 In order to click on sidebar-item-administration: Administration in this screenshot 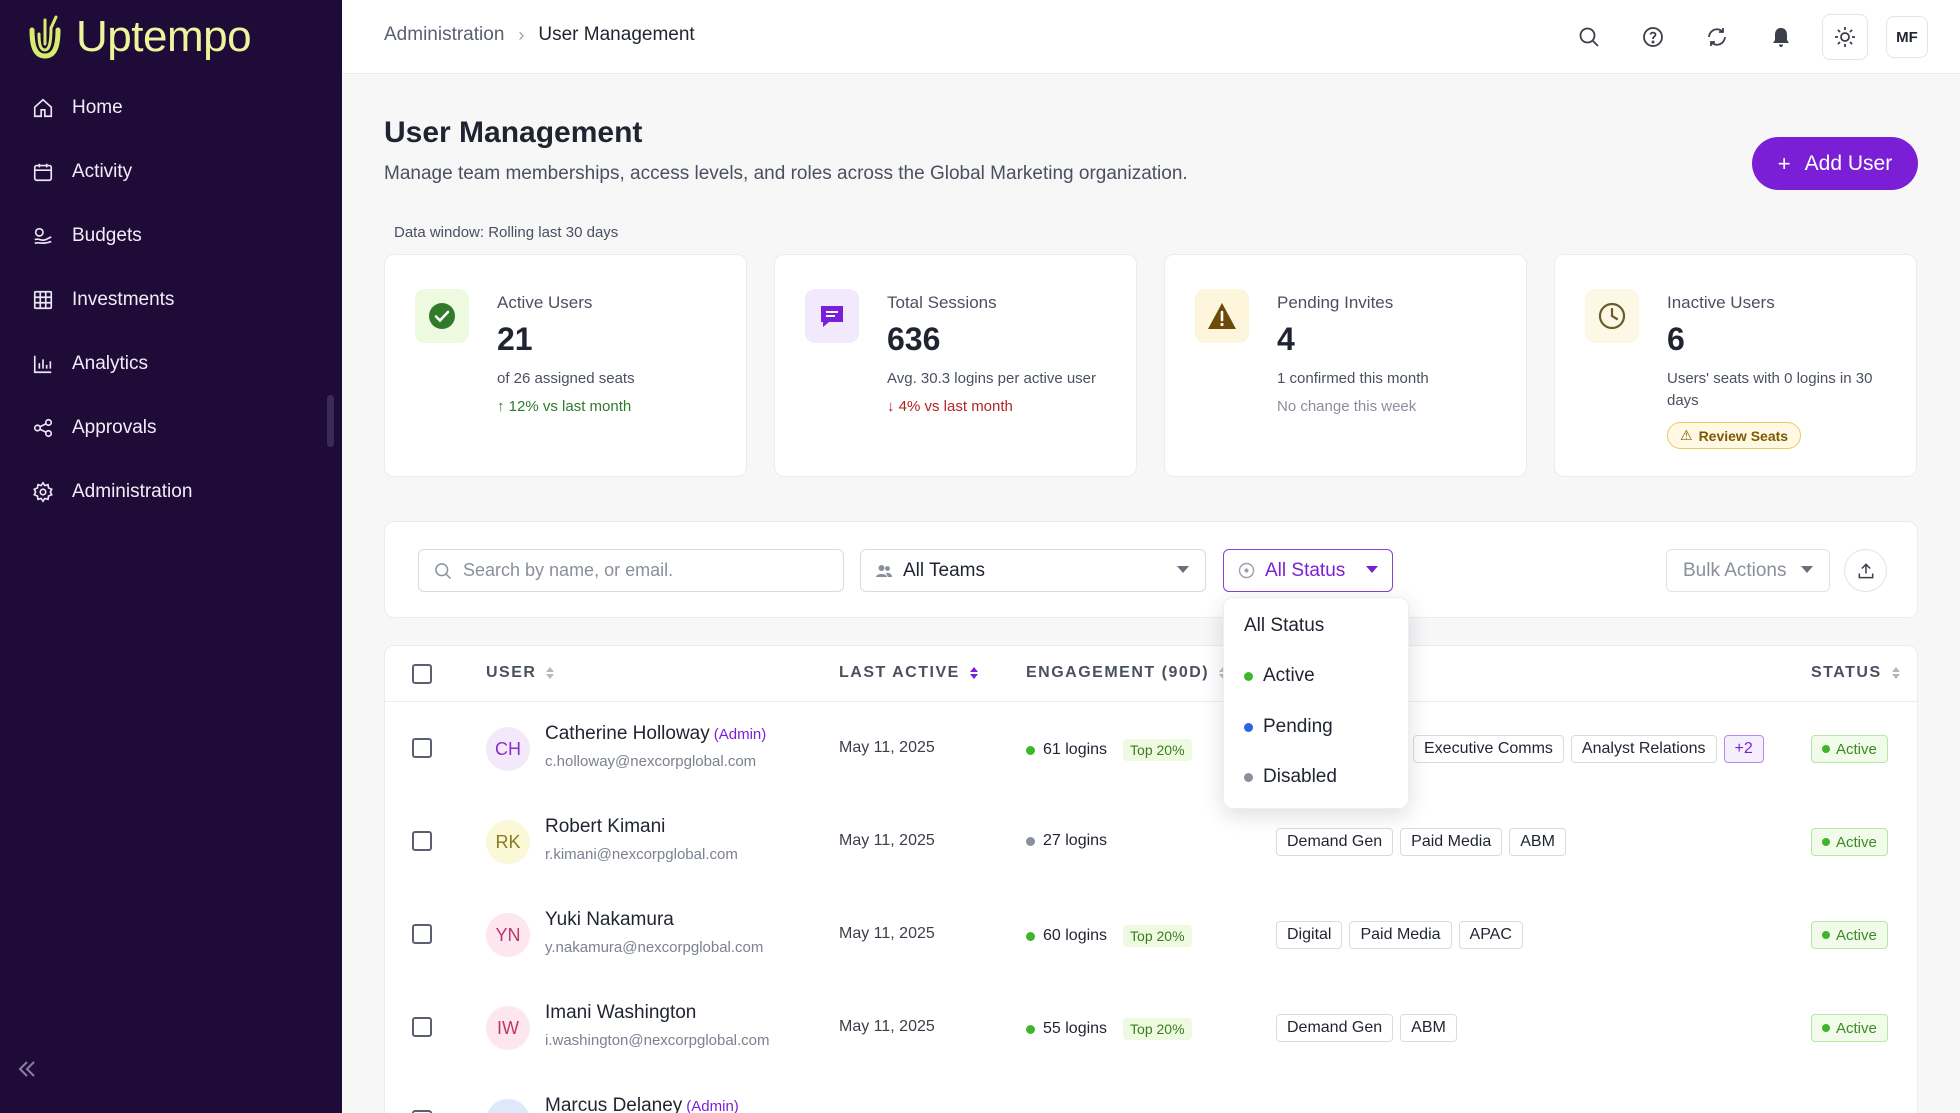, I will do `click(171, 492)`.